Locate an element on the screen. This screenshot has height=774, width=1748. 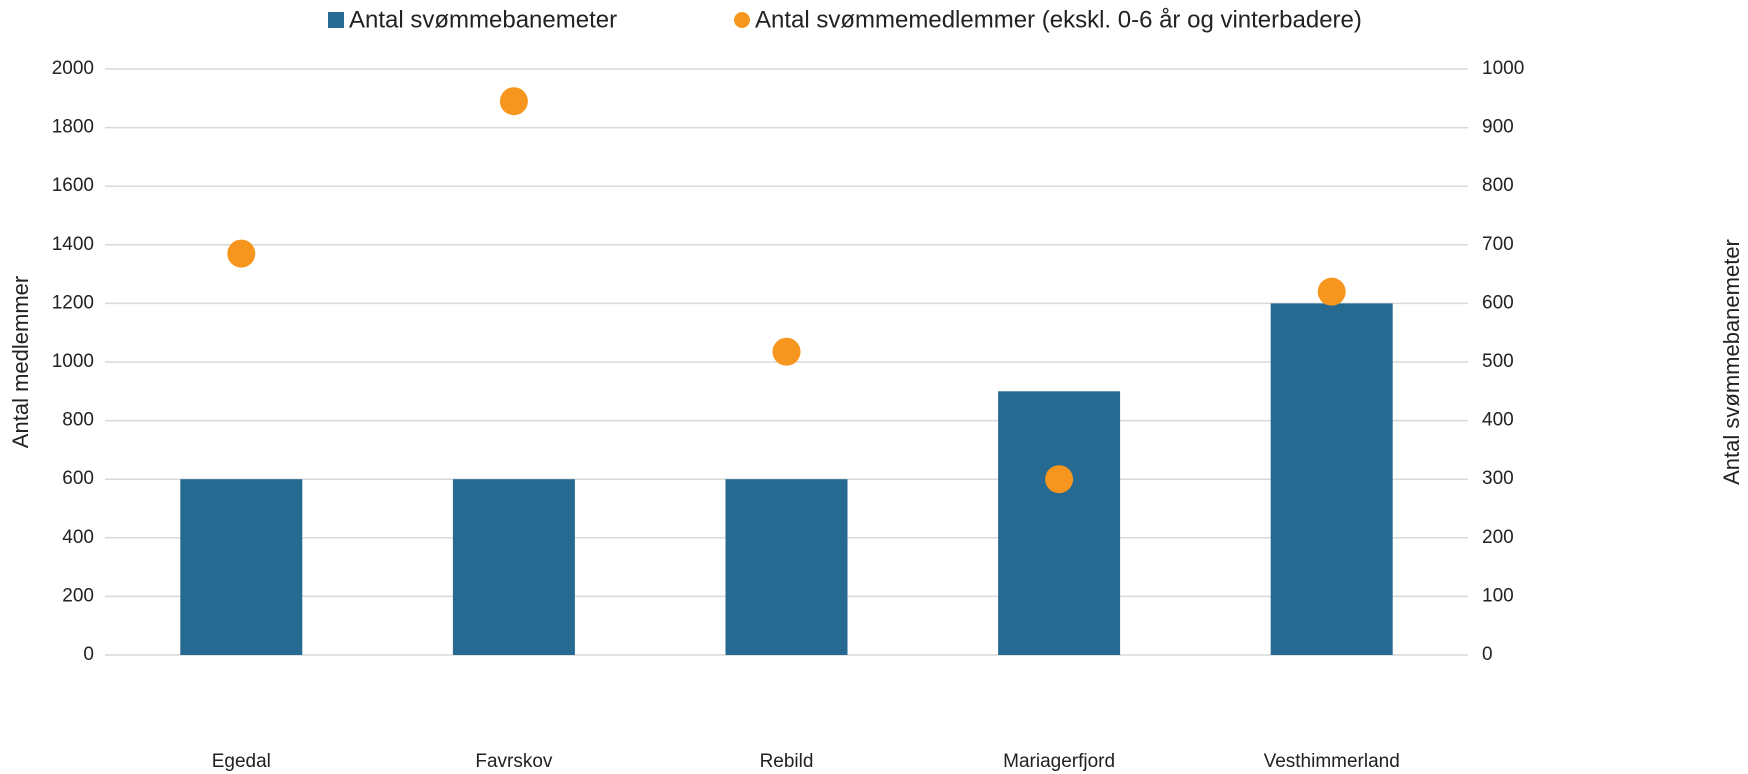
y2-tick-label: 700 is located at coordinates (1498, 244).